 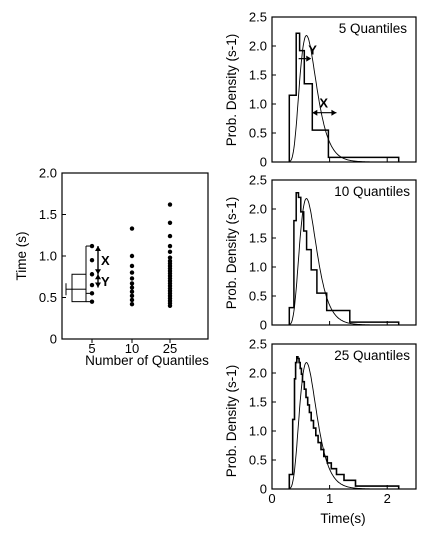 What do you see at coordinates (258, 180) in the screenshot?
I see `panel-2-y-tick-label: 2.5` at bounding box center [258, 180].